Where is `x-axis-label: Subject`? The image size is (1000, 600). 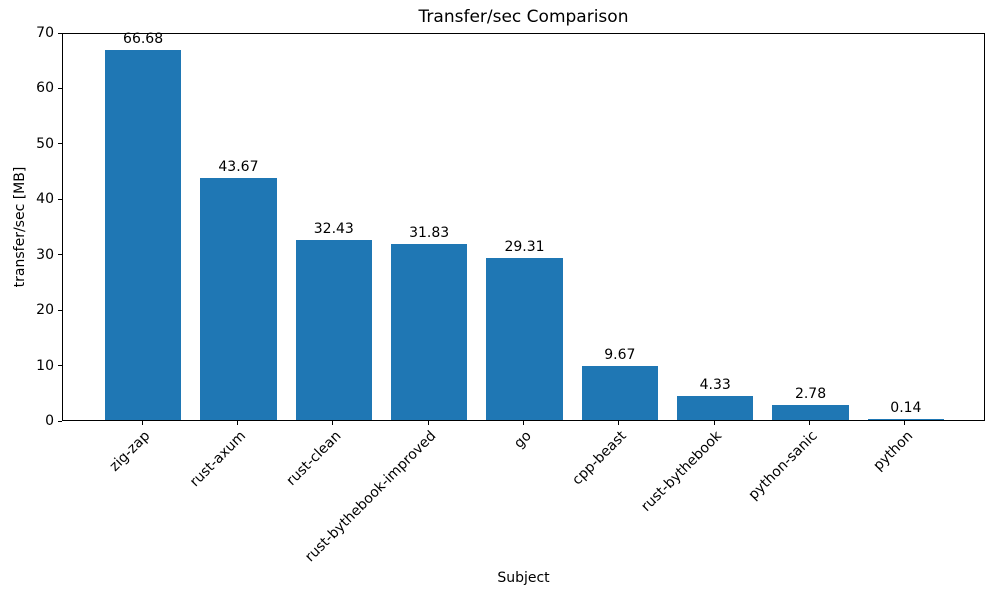 x-axis-label: Subject is located at coordinates (523, 578).